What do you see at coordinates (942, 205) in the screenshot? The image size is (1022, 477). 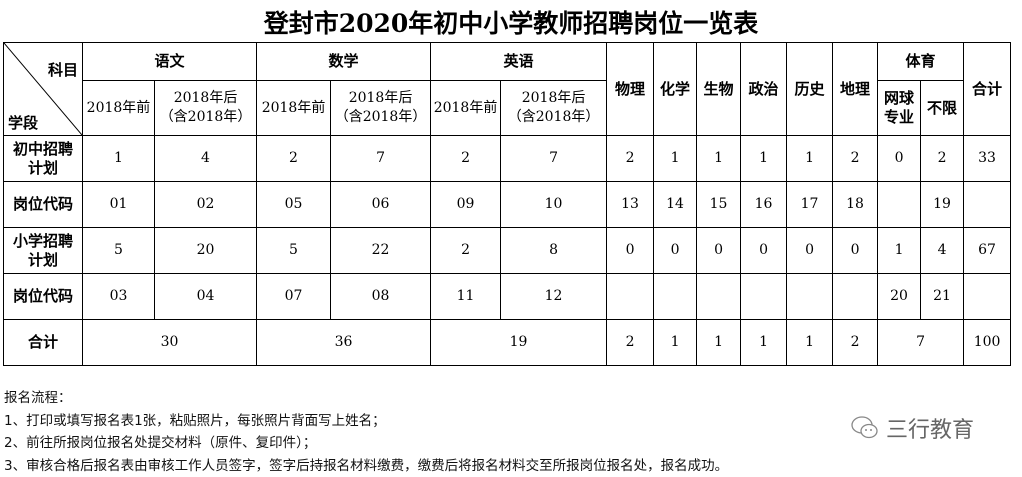 I see `table-cell: 19` at bounding box center [942, 205].